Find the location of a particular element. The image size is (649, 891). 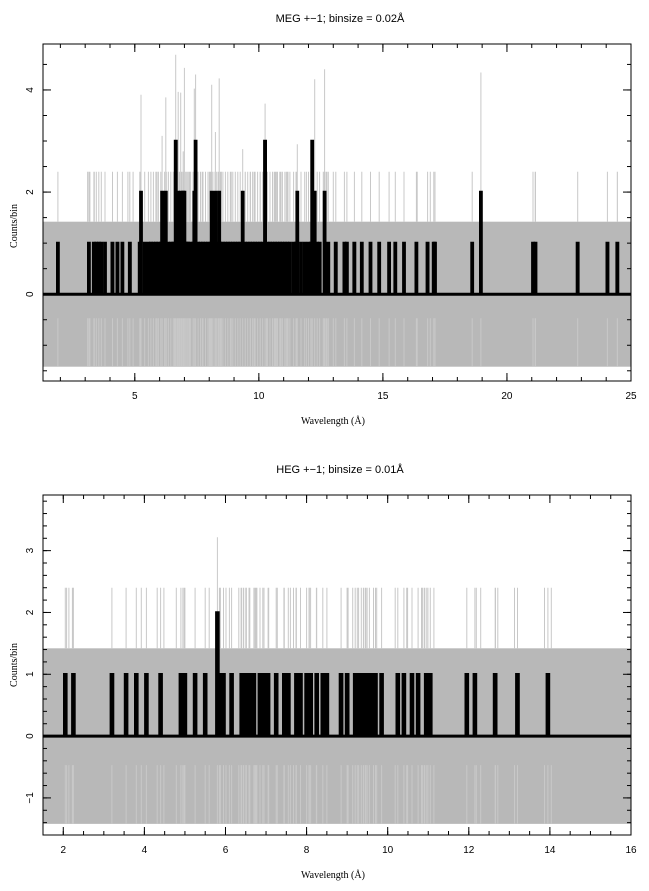

meg-ytick-label-0: 0 is located at coordinates (30, 294).